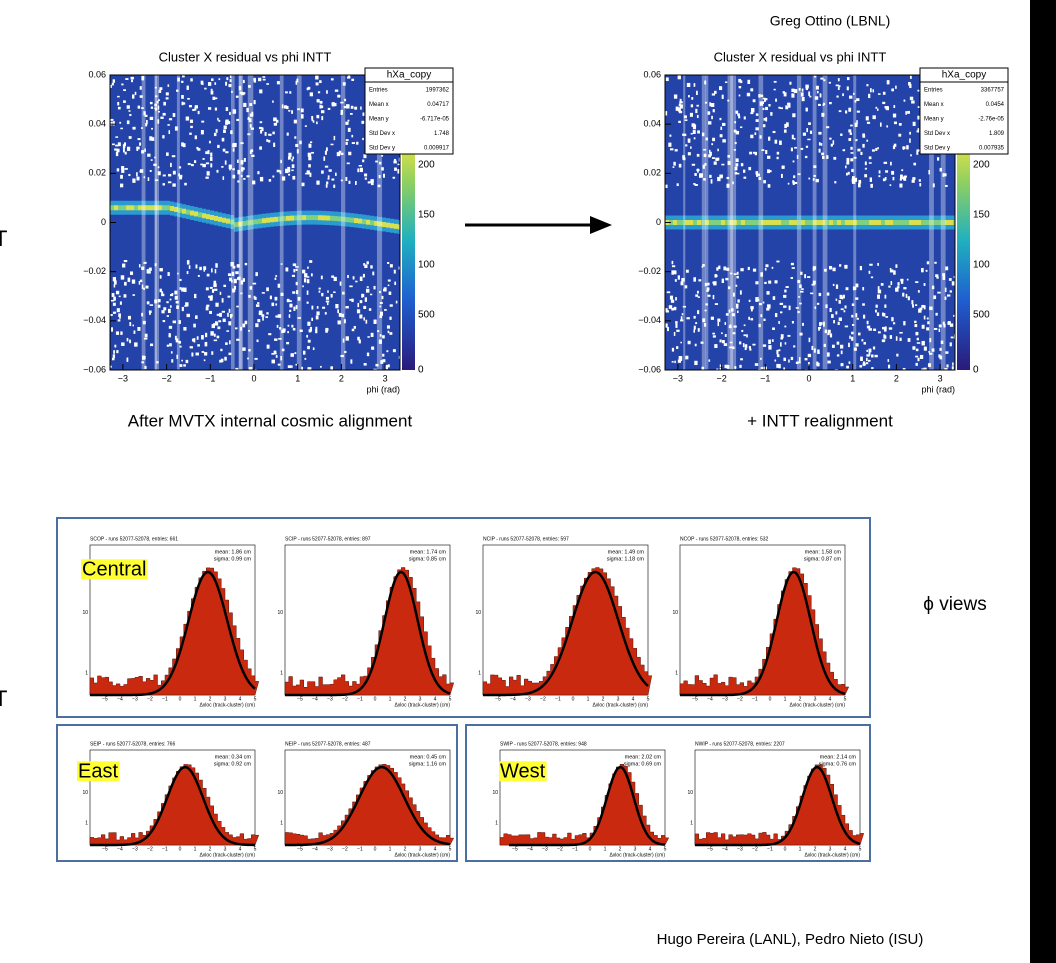 The width and height of the screenshot is (1056, 963). What do you see at coordinates (426, 315) in the screenshot?
I see `colorbar-label: 500` at bounding box center [426, 315].